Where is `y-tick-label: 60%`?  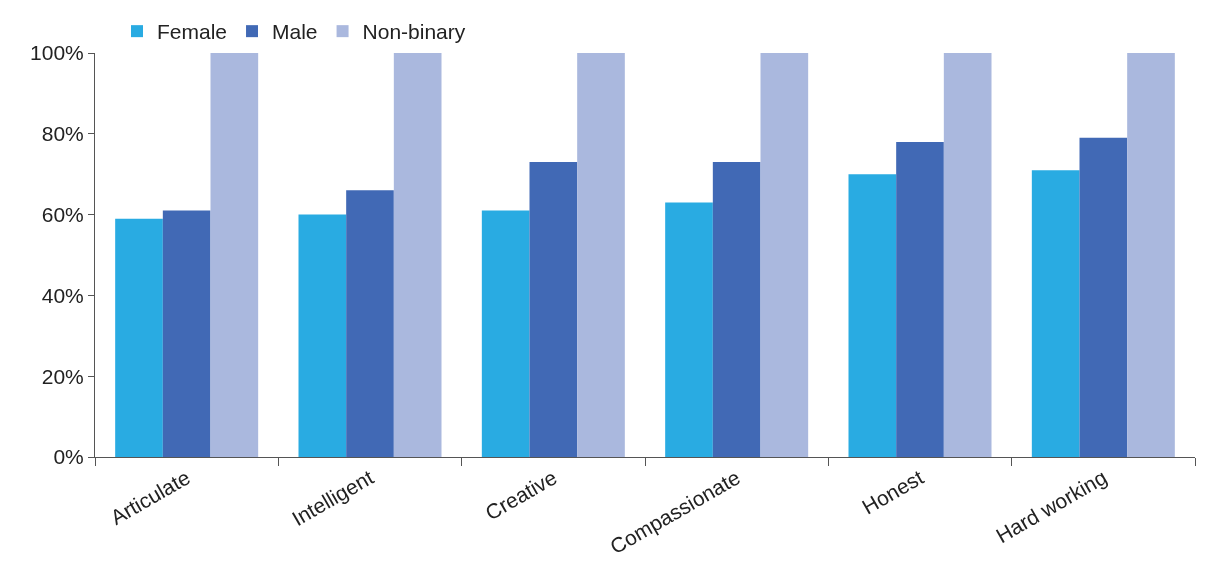 y-tick-label: 60% is located at coordinates (62, 214).